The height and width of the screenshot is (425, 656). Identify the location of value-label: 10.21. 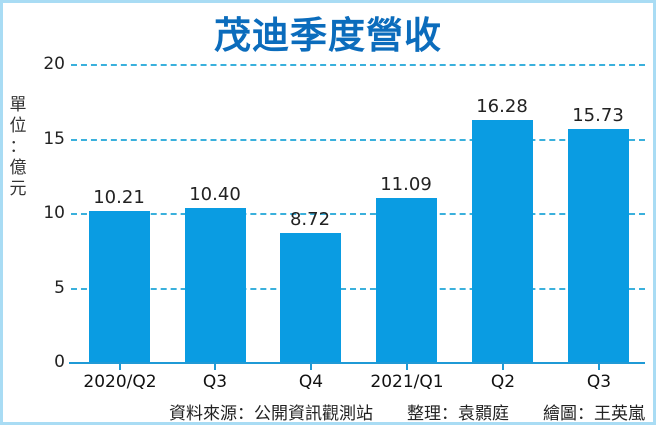
(119, 197).